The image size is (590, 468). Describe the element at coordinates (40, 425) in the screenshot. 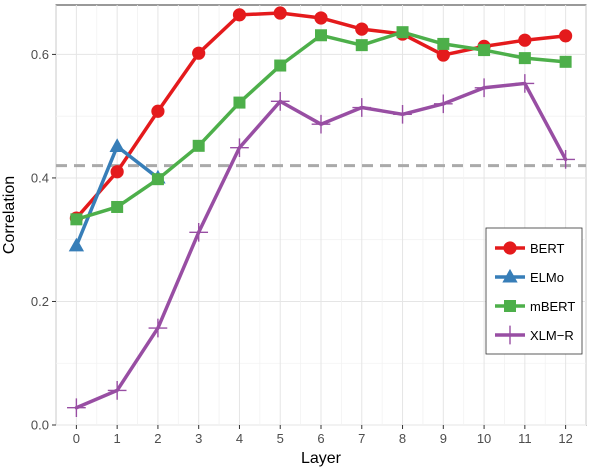

I see `y-tick-label: 0.0` at that location.